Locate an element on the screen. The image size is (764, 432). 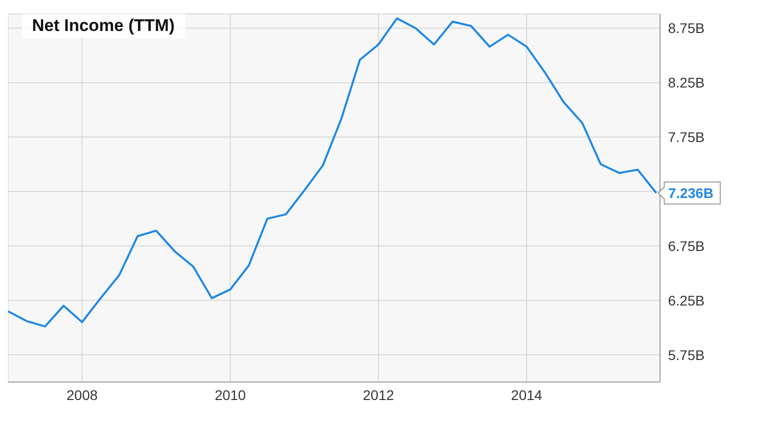
x-tick-label: 2010 is located at coordinates (230, 394).